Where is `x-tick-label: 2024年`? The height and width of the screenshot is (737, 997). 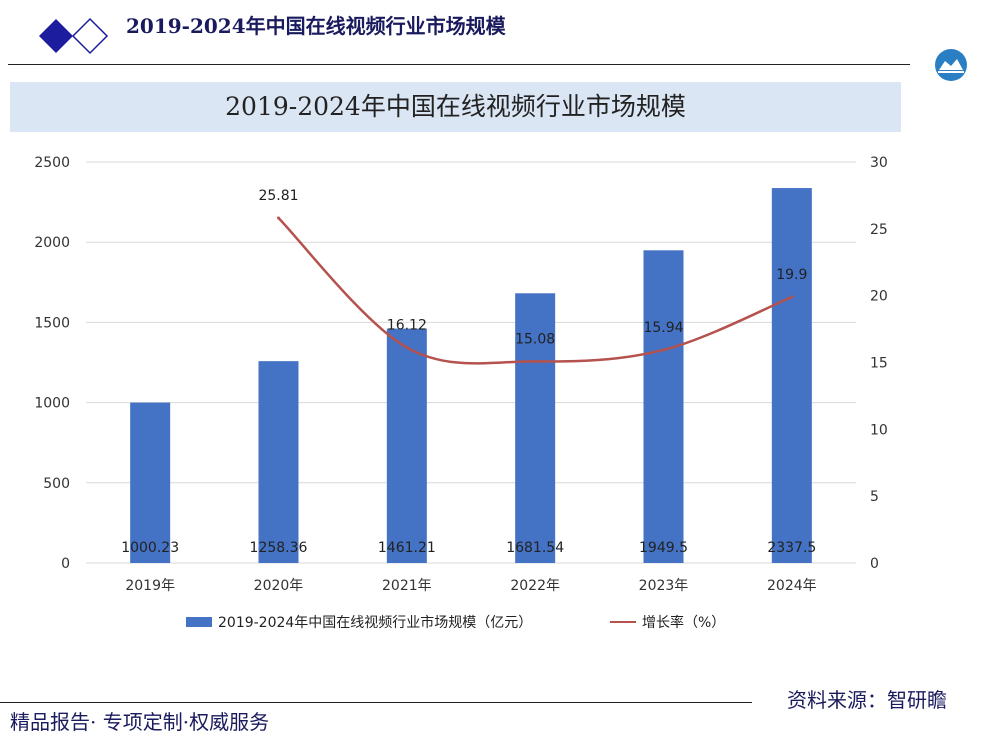 x-tick-label: 2024年 is located at coordinates (792, 586).